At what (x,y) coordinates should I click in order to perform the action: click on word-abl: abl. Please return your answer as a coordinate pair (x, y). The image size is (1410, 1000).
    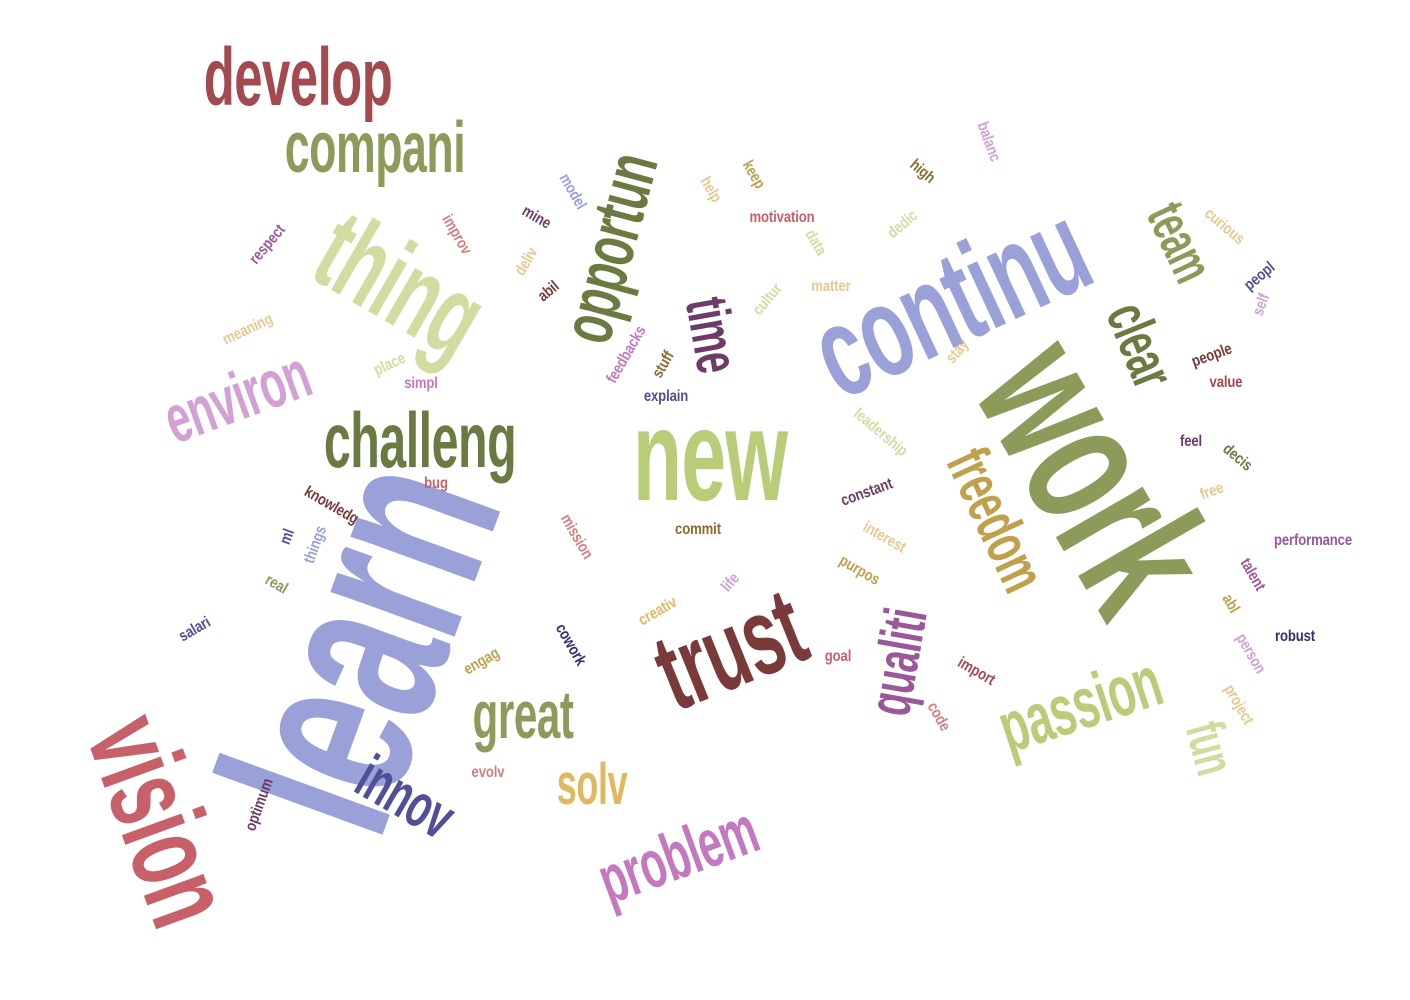
    Looking at the image, I should click on (1230, 604).